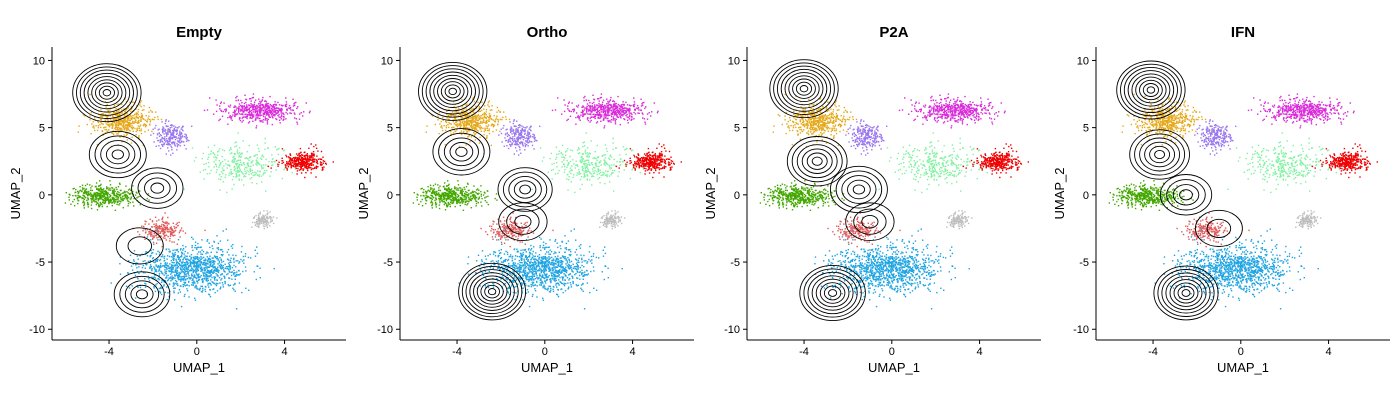 This screenshot has height=400, width=1400. Describe the element at coordinates (107, 93) in the screenshot. I see `contour-line` at that location.